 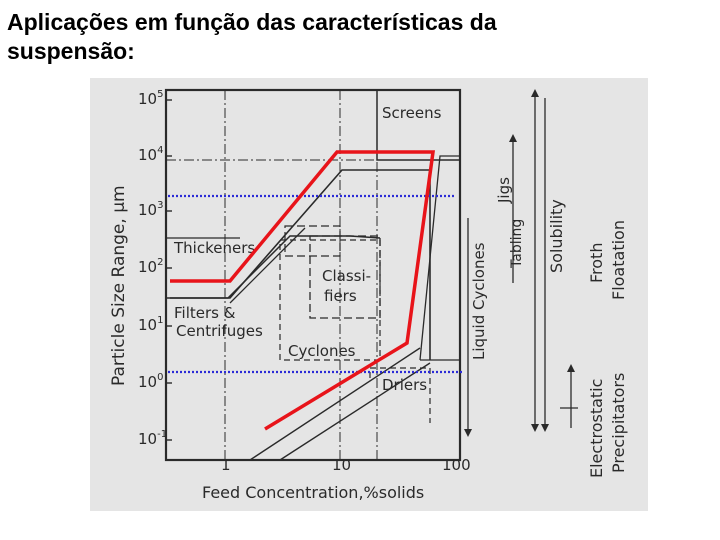 I want to click on svg-text: 10², so click(x=150, y=266).